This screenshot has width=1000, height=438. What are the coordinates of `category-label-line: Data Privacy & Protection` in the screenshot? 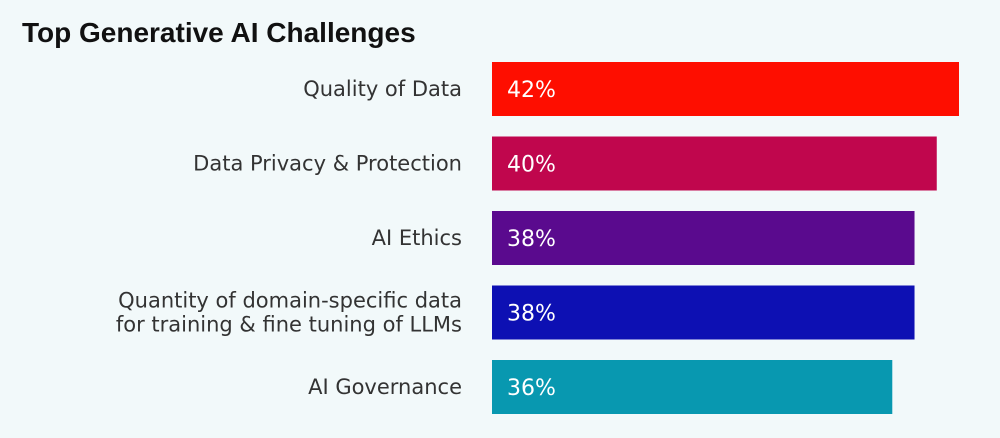 It's located at (327, 164).